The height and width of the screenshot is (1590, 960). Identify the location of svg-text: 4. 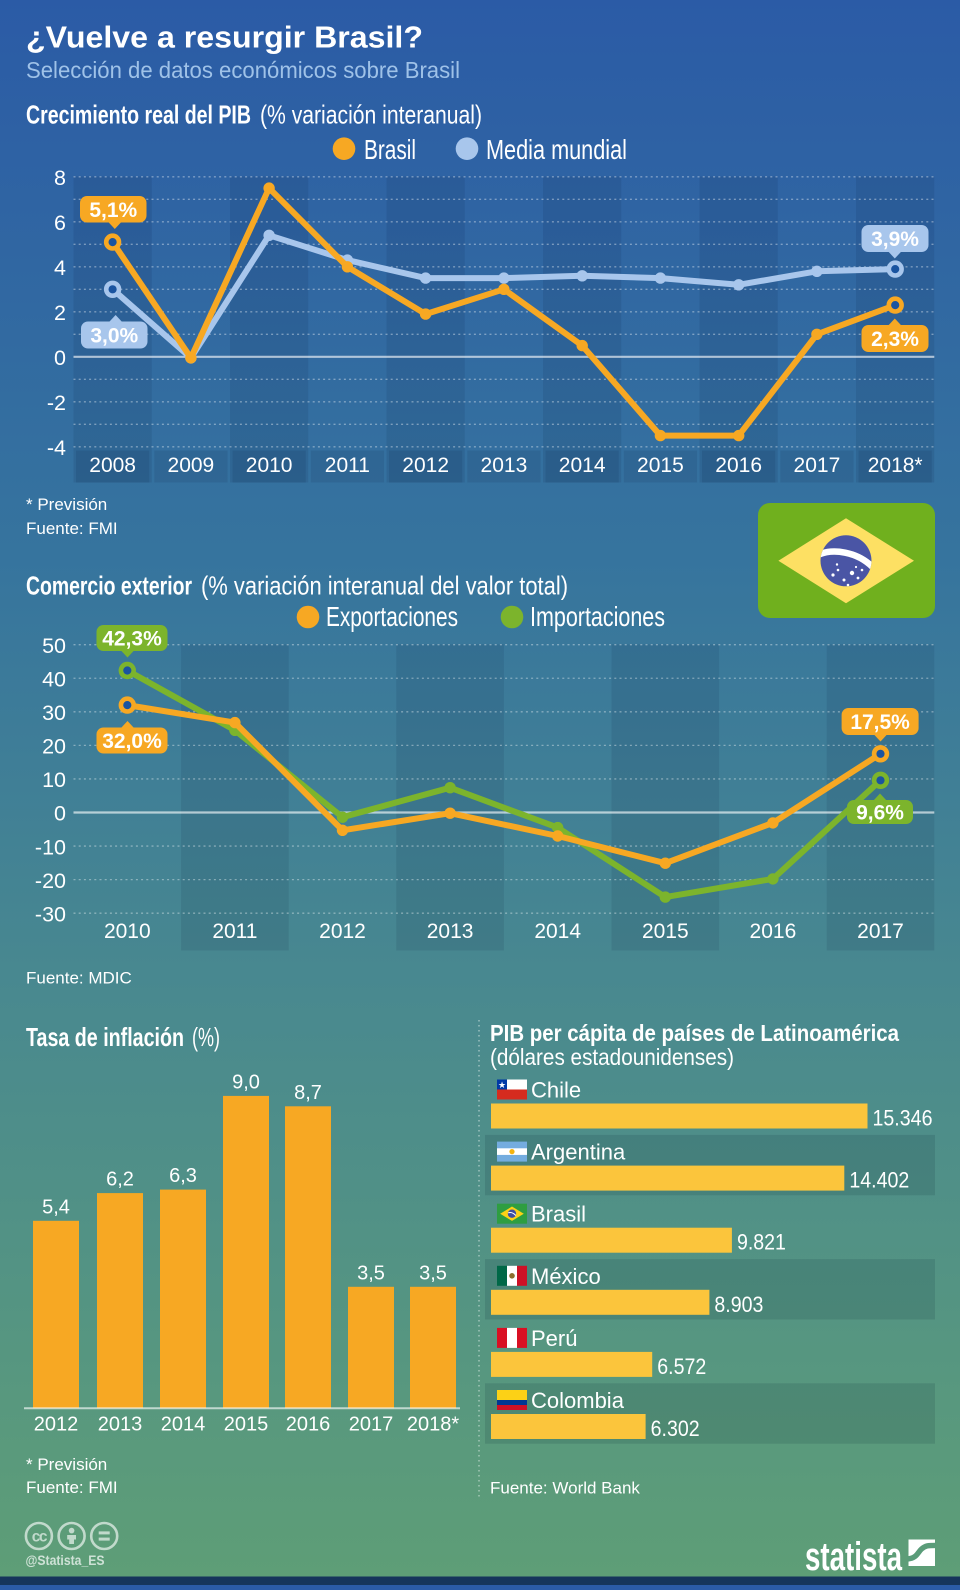
(60, 268).